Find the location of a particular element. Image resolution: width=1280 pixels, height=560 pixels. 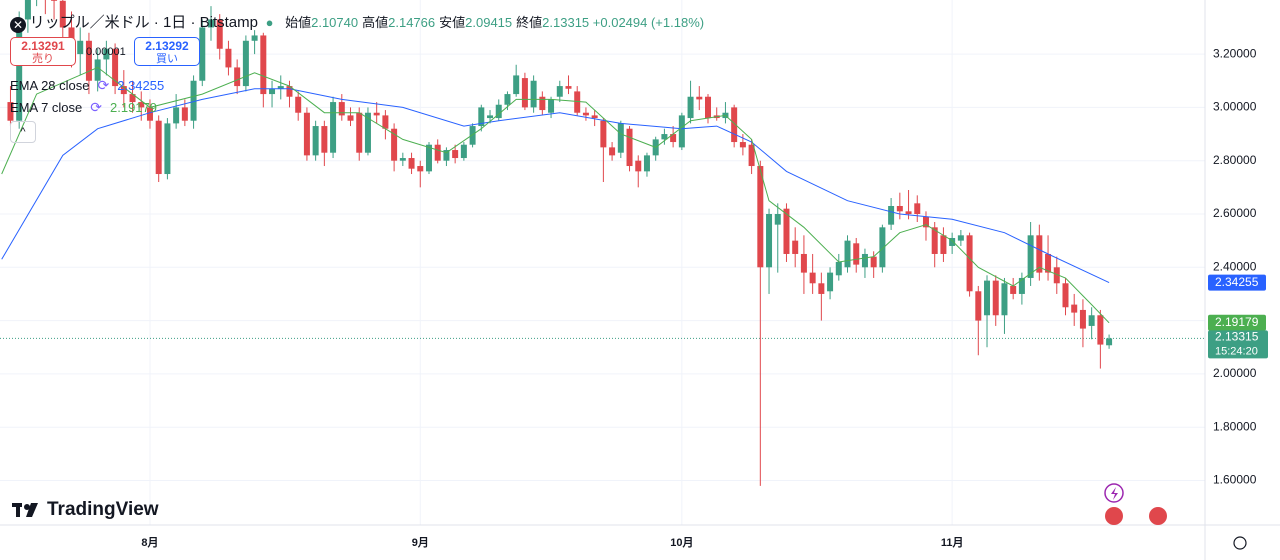

y-tick-label: 3.00000 is located at coordinates (1235, 107).